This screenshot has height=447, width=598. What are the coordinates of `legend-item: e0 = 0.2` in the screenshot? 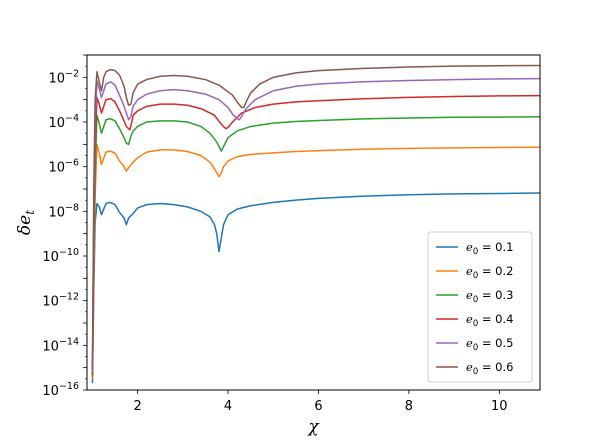 It's located at (474, 272).